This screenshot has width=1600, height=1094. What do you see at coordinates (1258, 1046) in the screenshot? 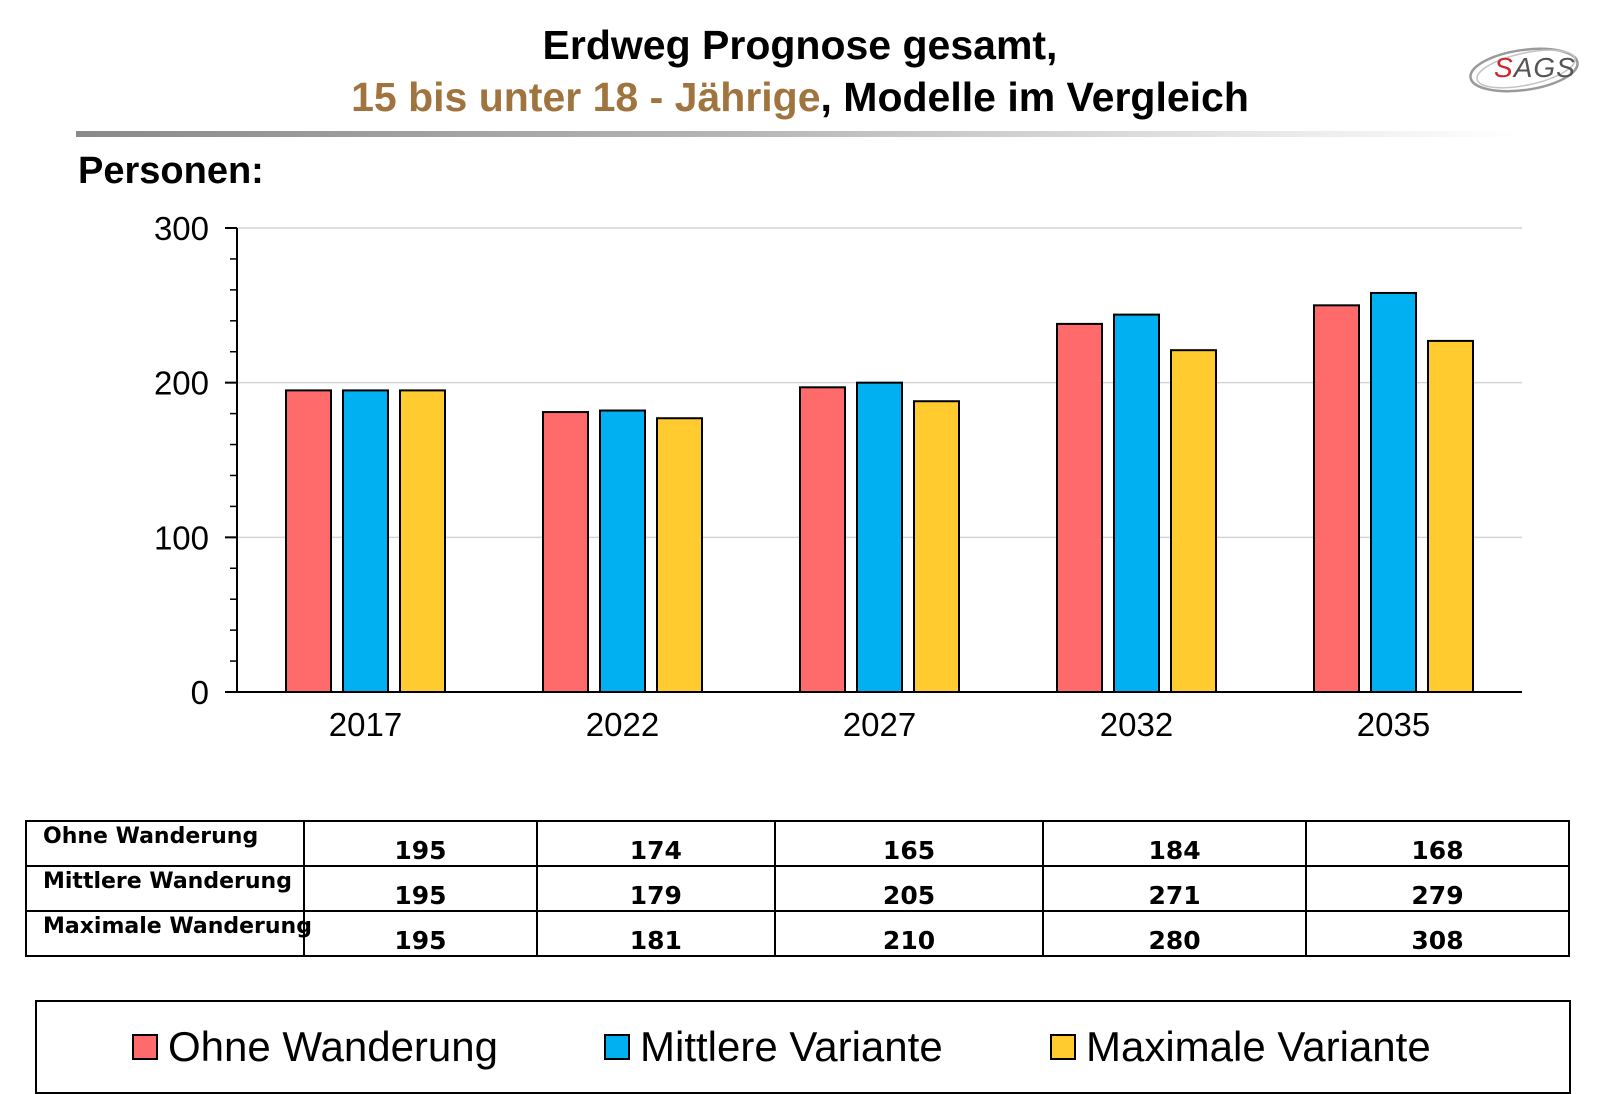
I see `legend-label: Maximale Variante` at bounding box center [1258, 1046].